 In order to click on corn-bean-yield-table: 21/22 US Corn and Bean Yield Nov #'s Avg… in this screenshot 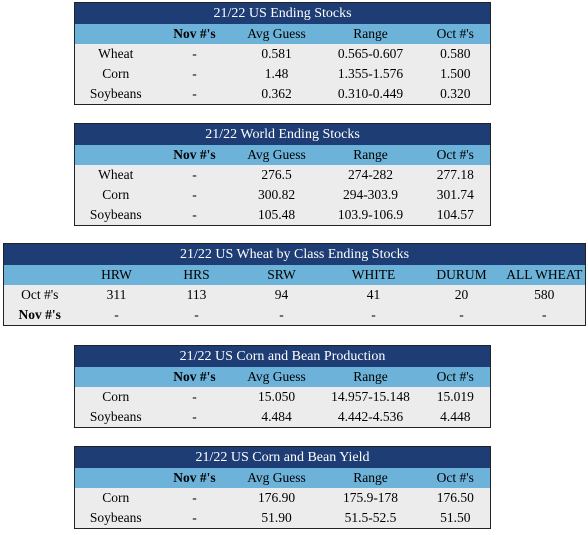, I will do `click(282, 487)`.